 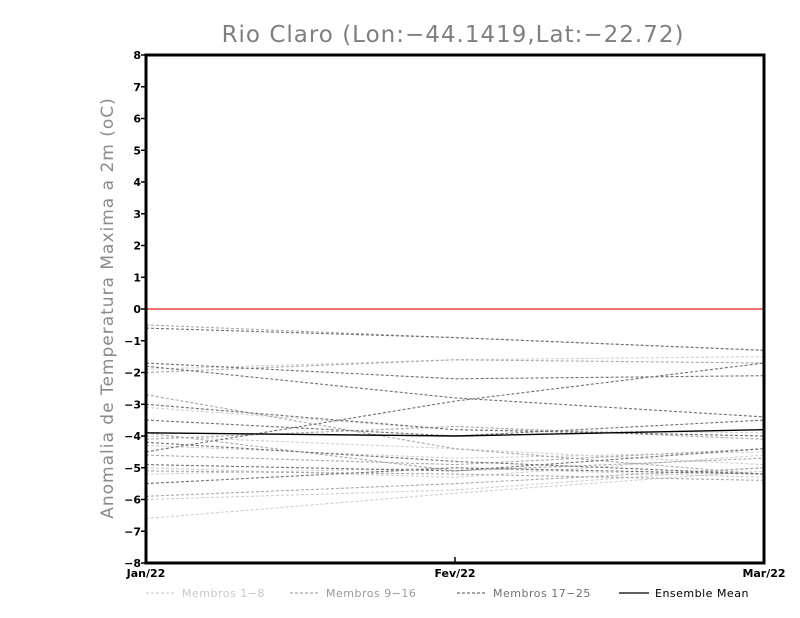 What do you see at coordinates (371, 593) in the screenshot?
I see `legend-label: Membros 9−16` at bounding box center [371, 593].